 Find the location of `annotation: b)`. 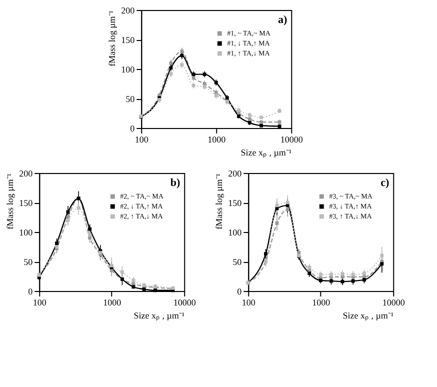

annotation: b) is located at coordinates (175, 183).